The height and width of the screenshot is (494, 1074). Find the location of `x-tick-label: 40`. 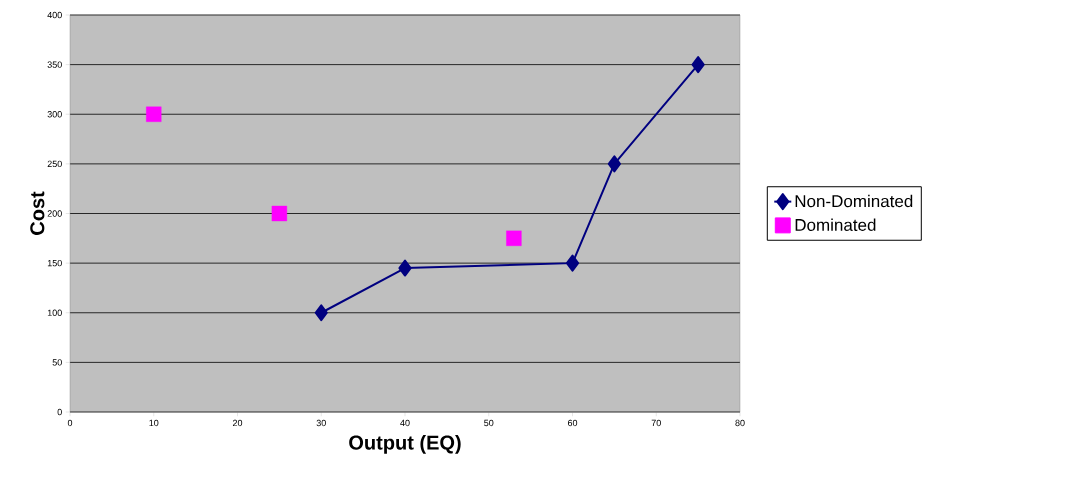

x-tick-label: 40 is located at coordinates (405, 423).